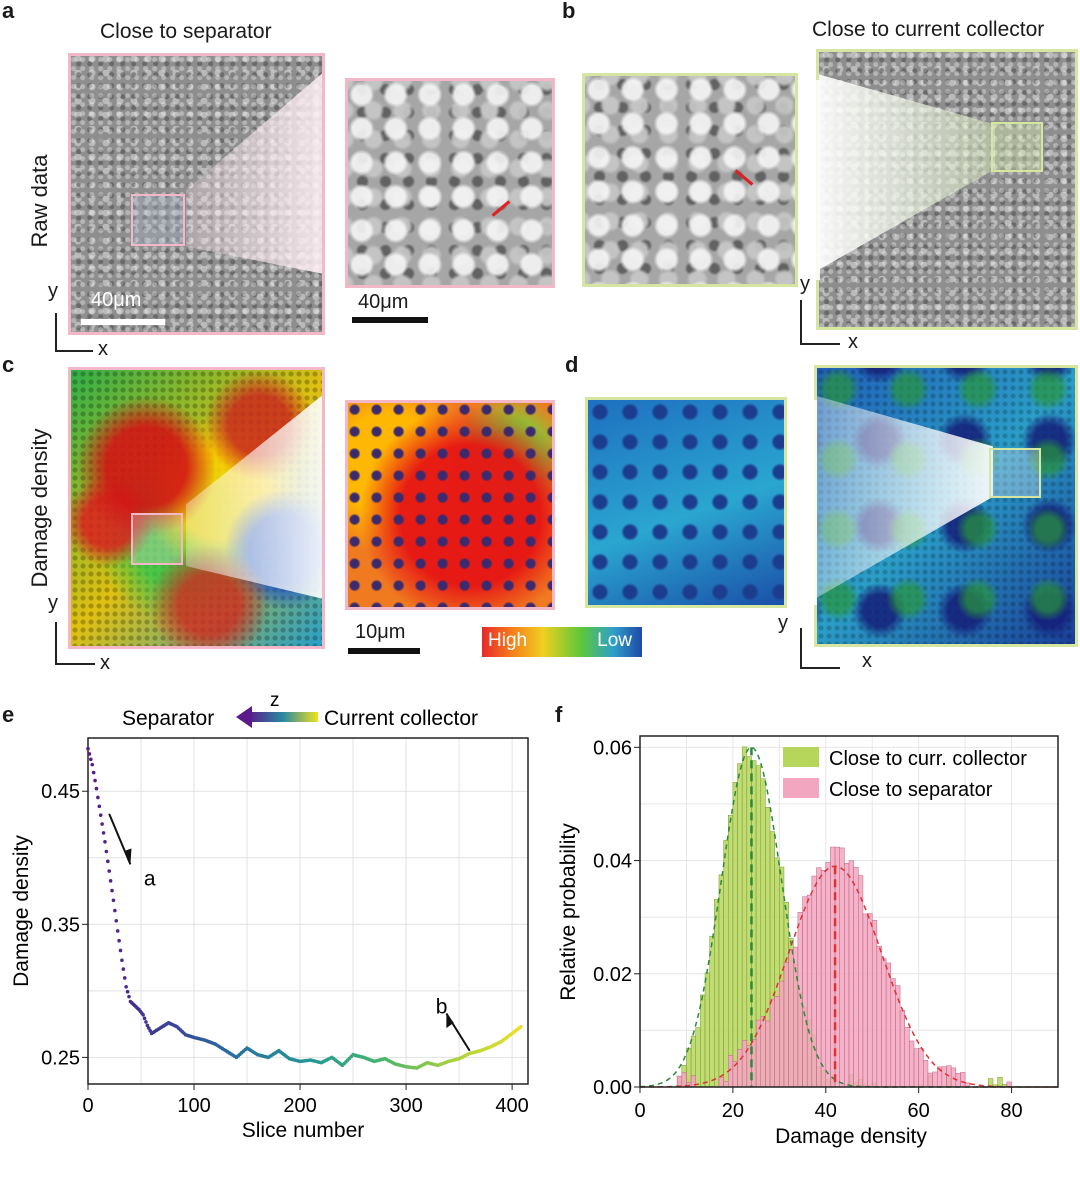 Image resolution: width=1080 pixels, height=1179 pixels. Describe the element at coordinates (75, 664) in the screenshot. I see `x-axis-glyph` at that location.